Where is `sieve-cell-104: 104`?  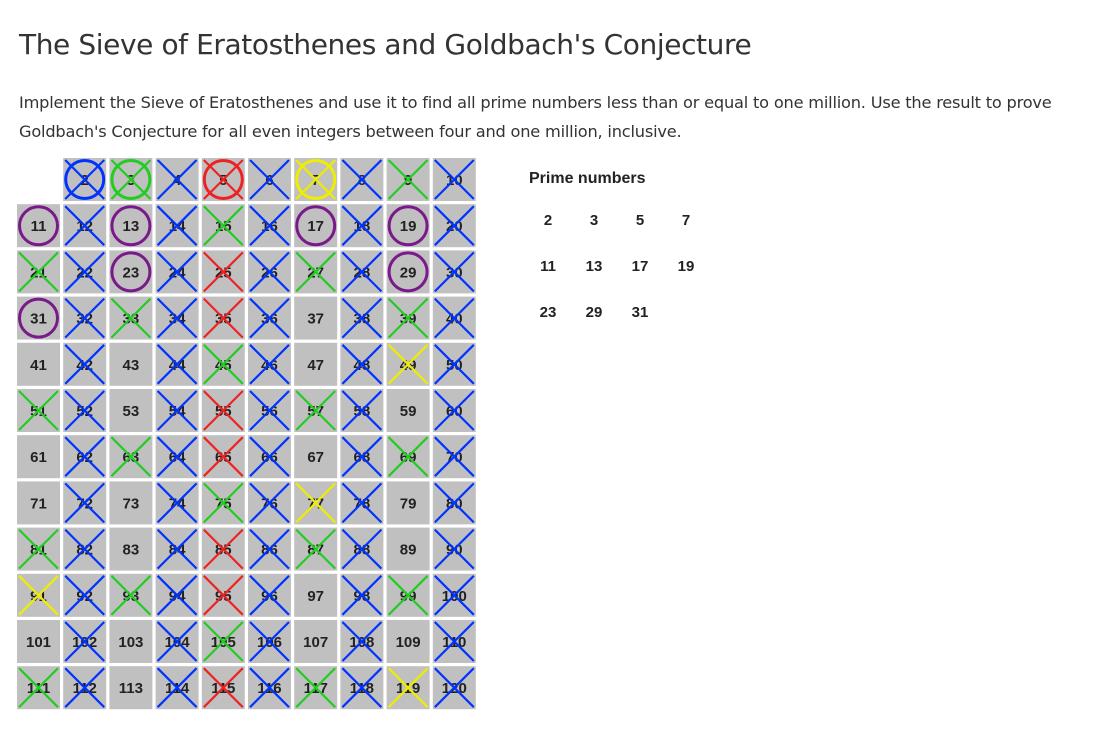
sieve-cell-104: 104 is located at coordinates (177, 641).